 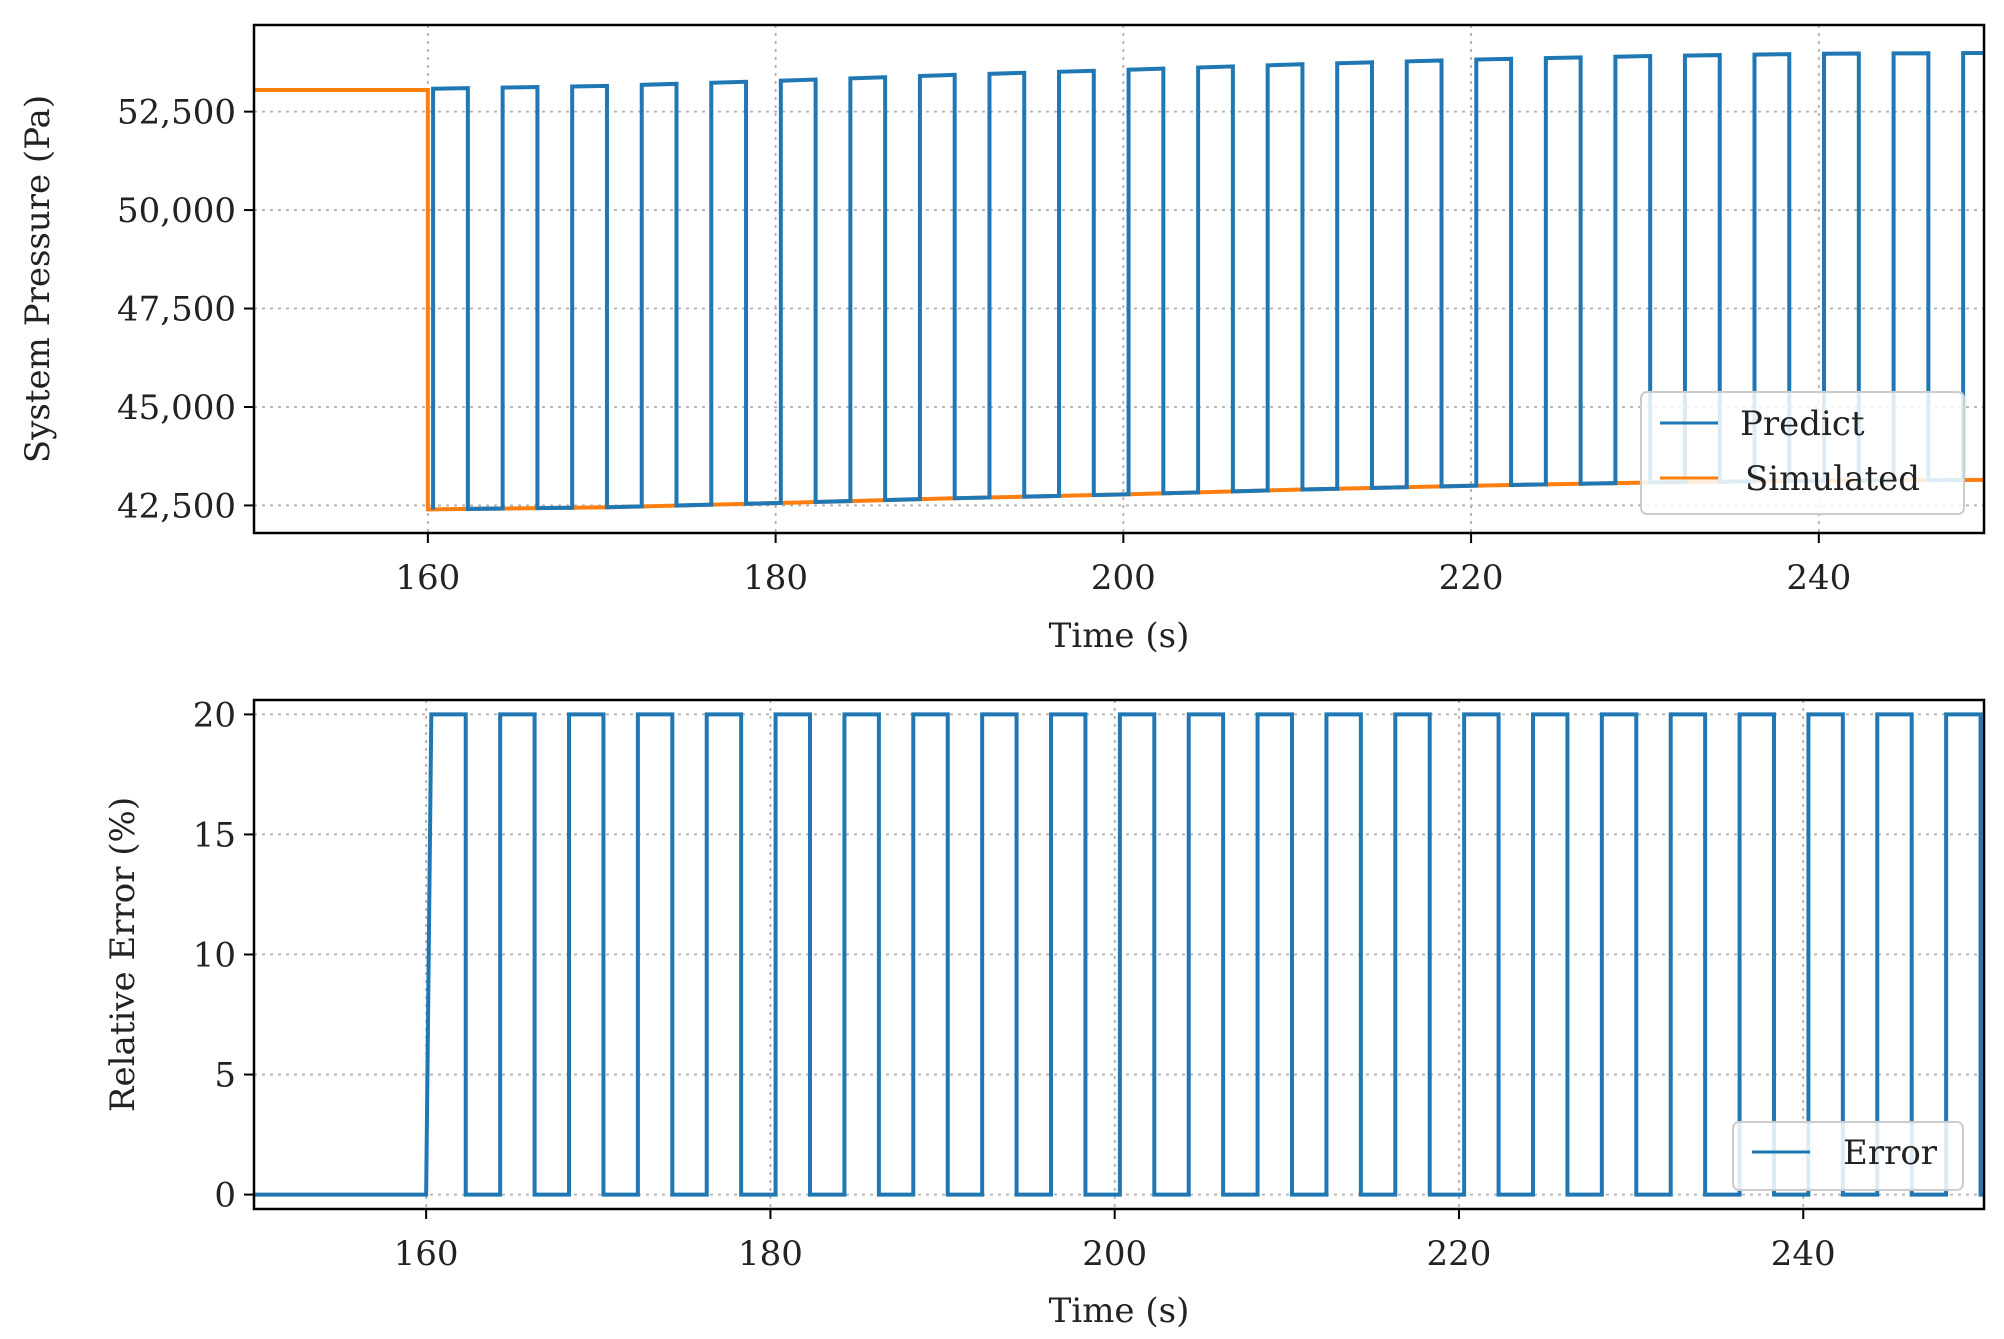 I want to click on pressure-x-ticks: 160 180 200 220 240, so click(x=1123, y=565).